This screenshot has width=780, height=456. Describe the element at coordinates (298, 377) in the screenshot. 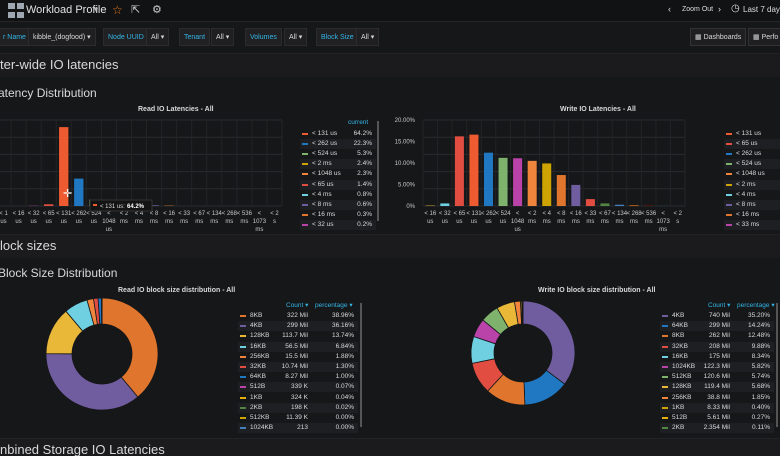

I see `legend-item: 64KB 8.27 Mil 1.00%` at that location.